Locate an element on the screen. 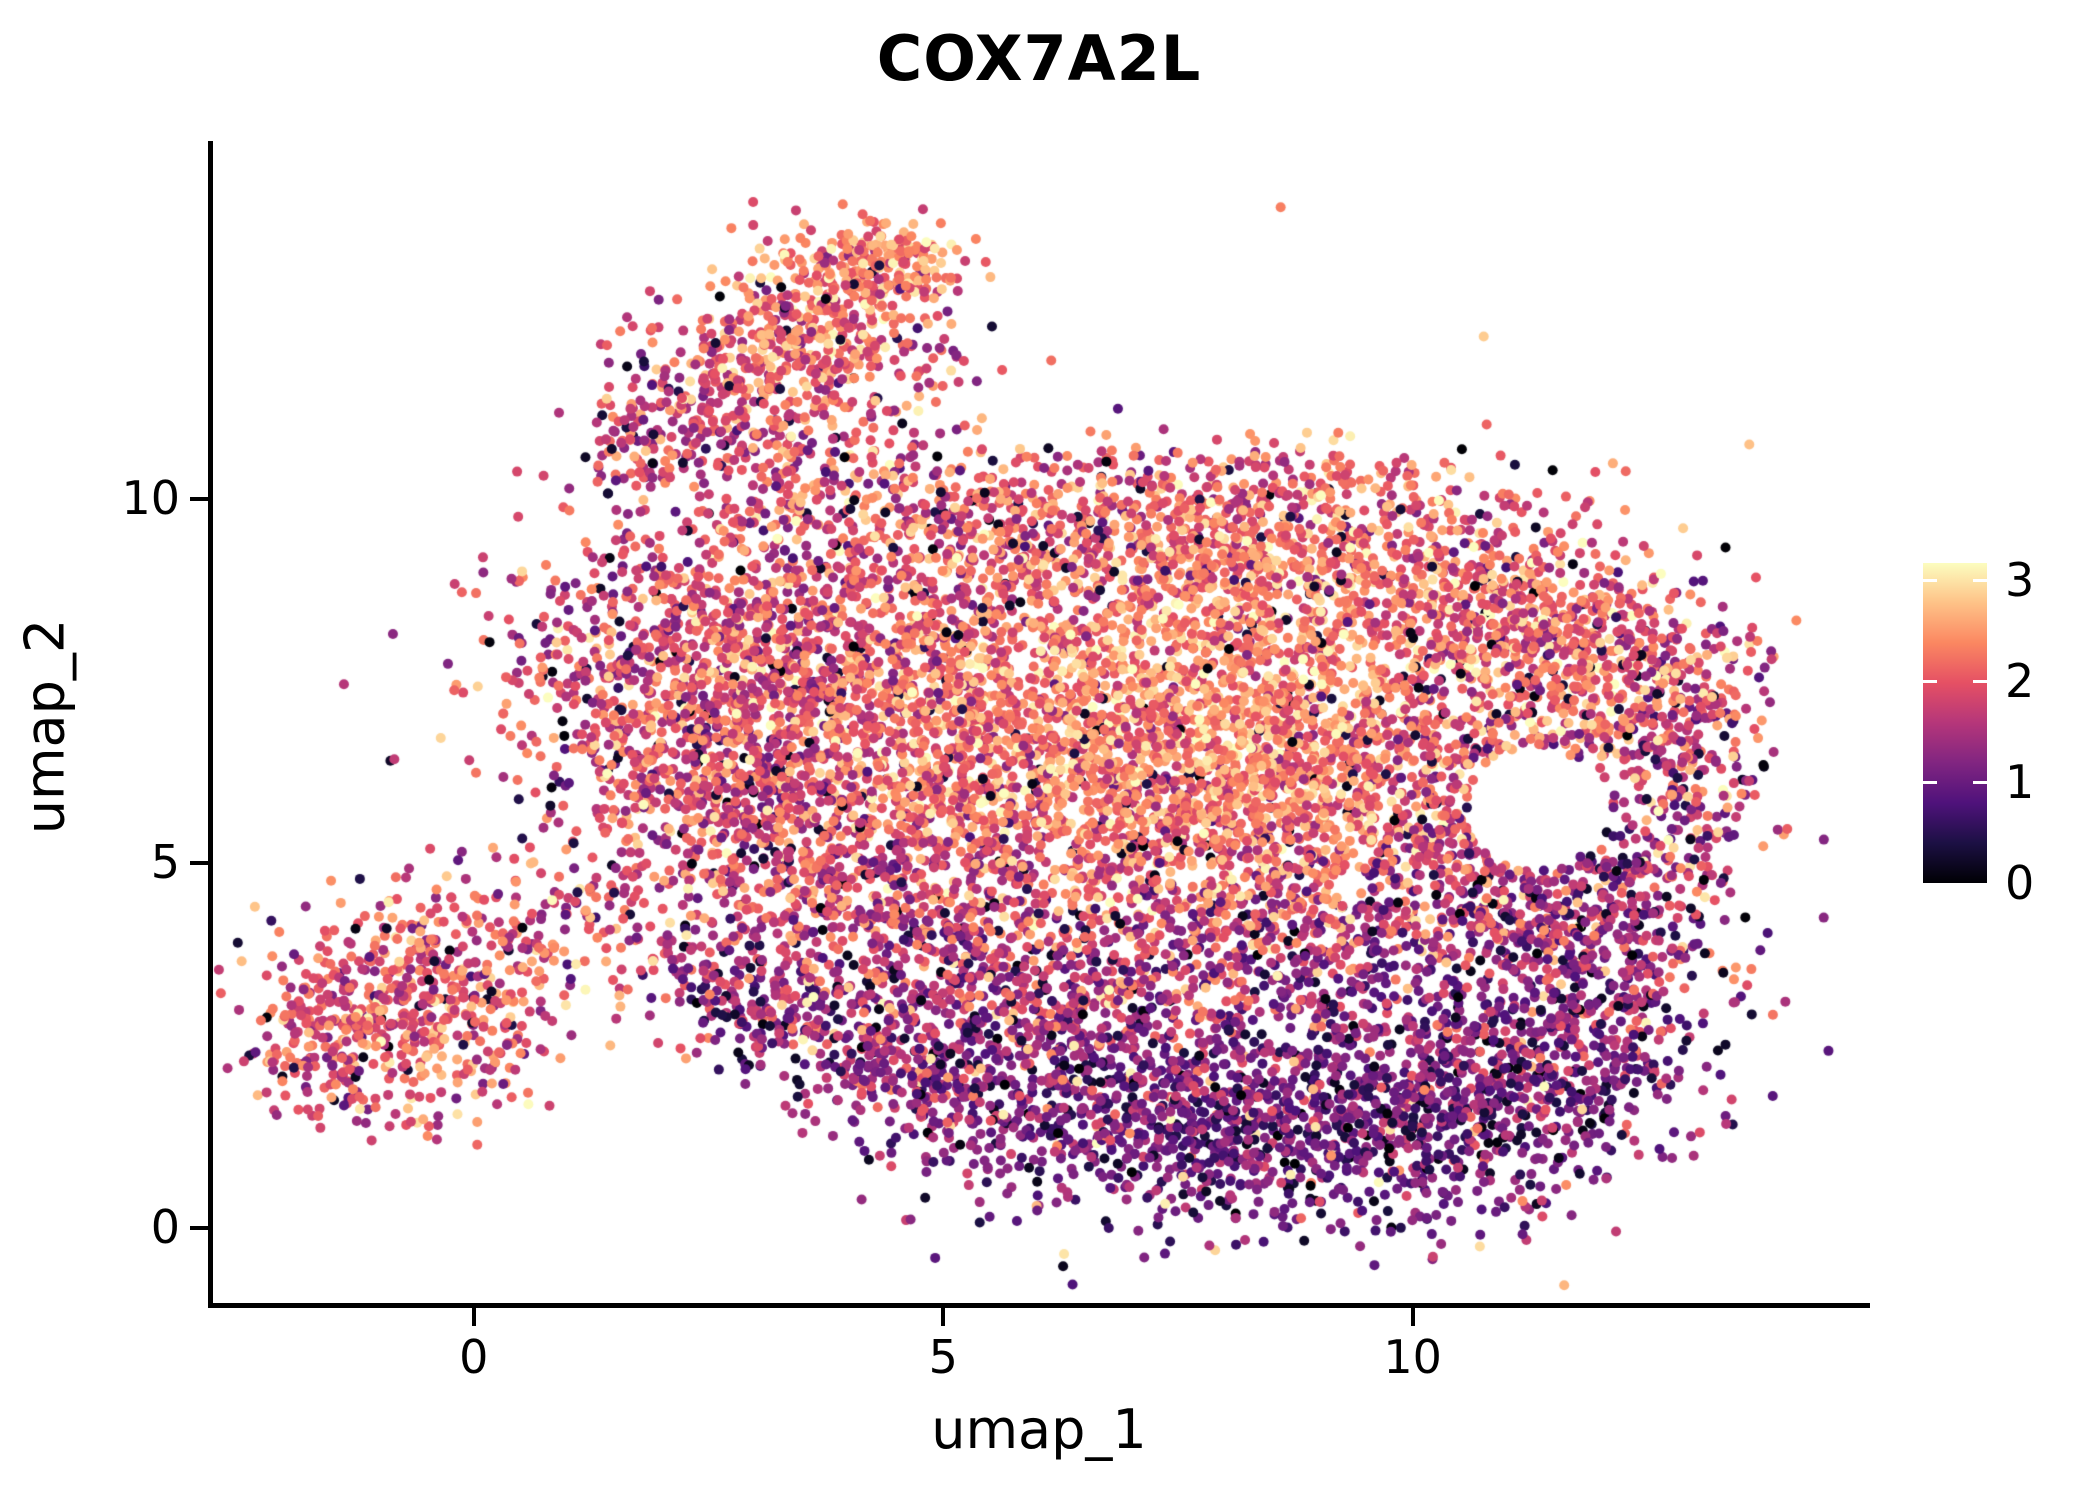 This screenshot has height=1500, width=2100. y-tick-label: 10 is located at coordinates (150, 497).